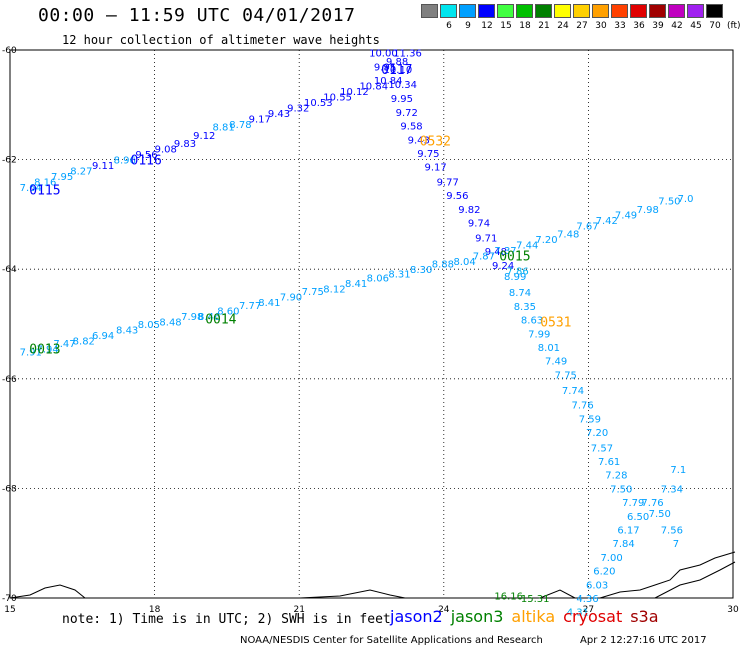 The image size is (740, 650). I want to click on data-point-value: 7.0, so click(686, 199).